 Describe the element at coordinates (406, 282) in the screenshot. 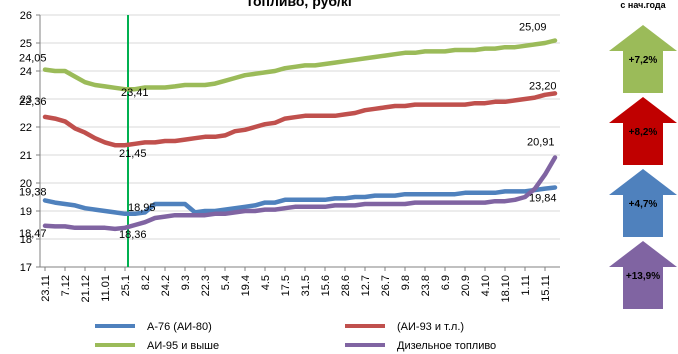

I see `x-tick-label: 9.8` at that location.